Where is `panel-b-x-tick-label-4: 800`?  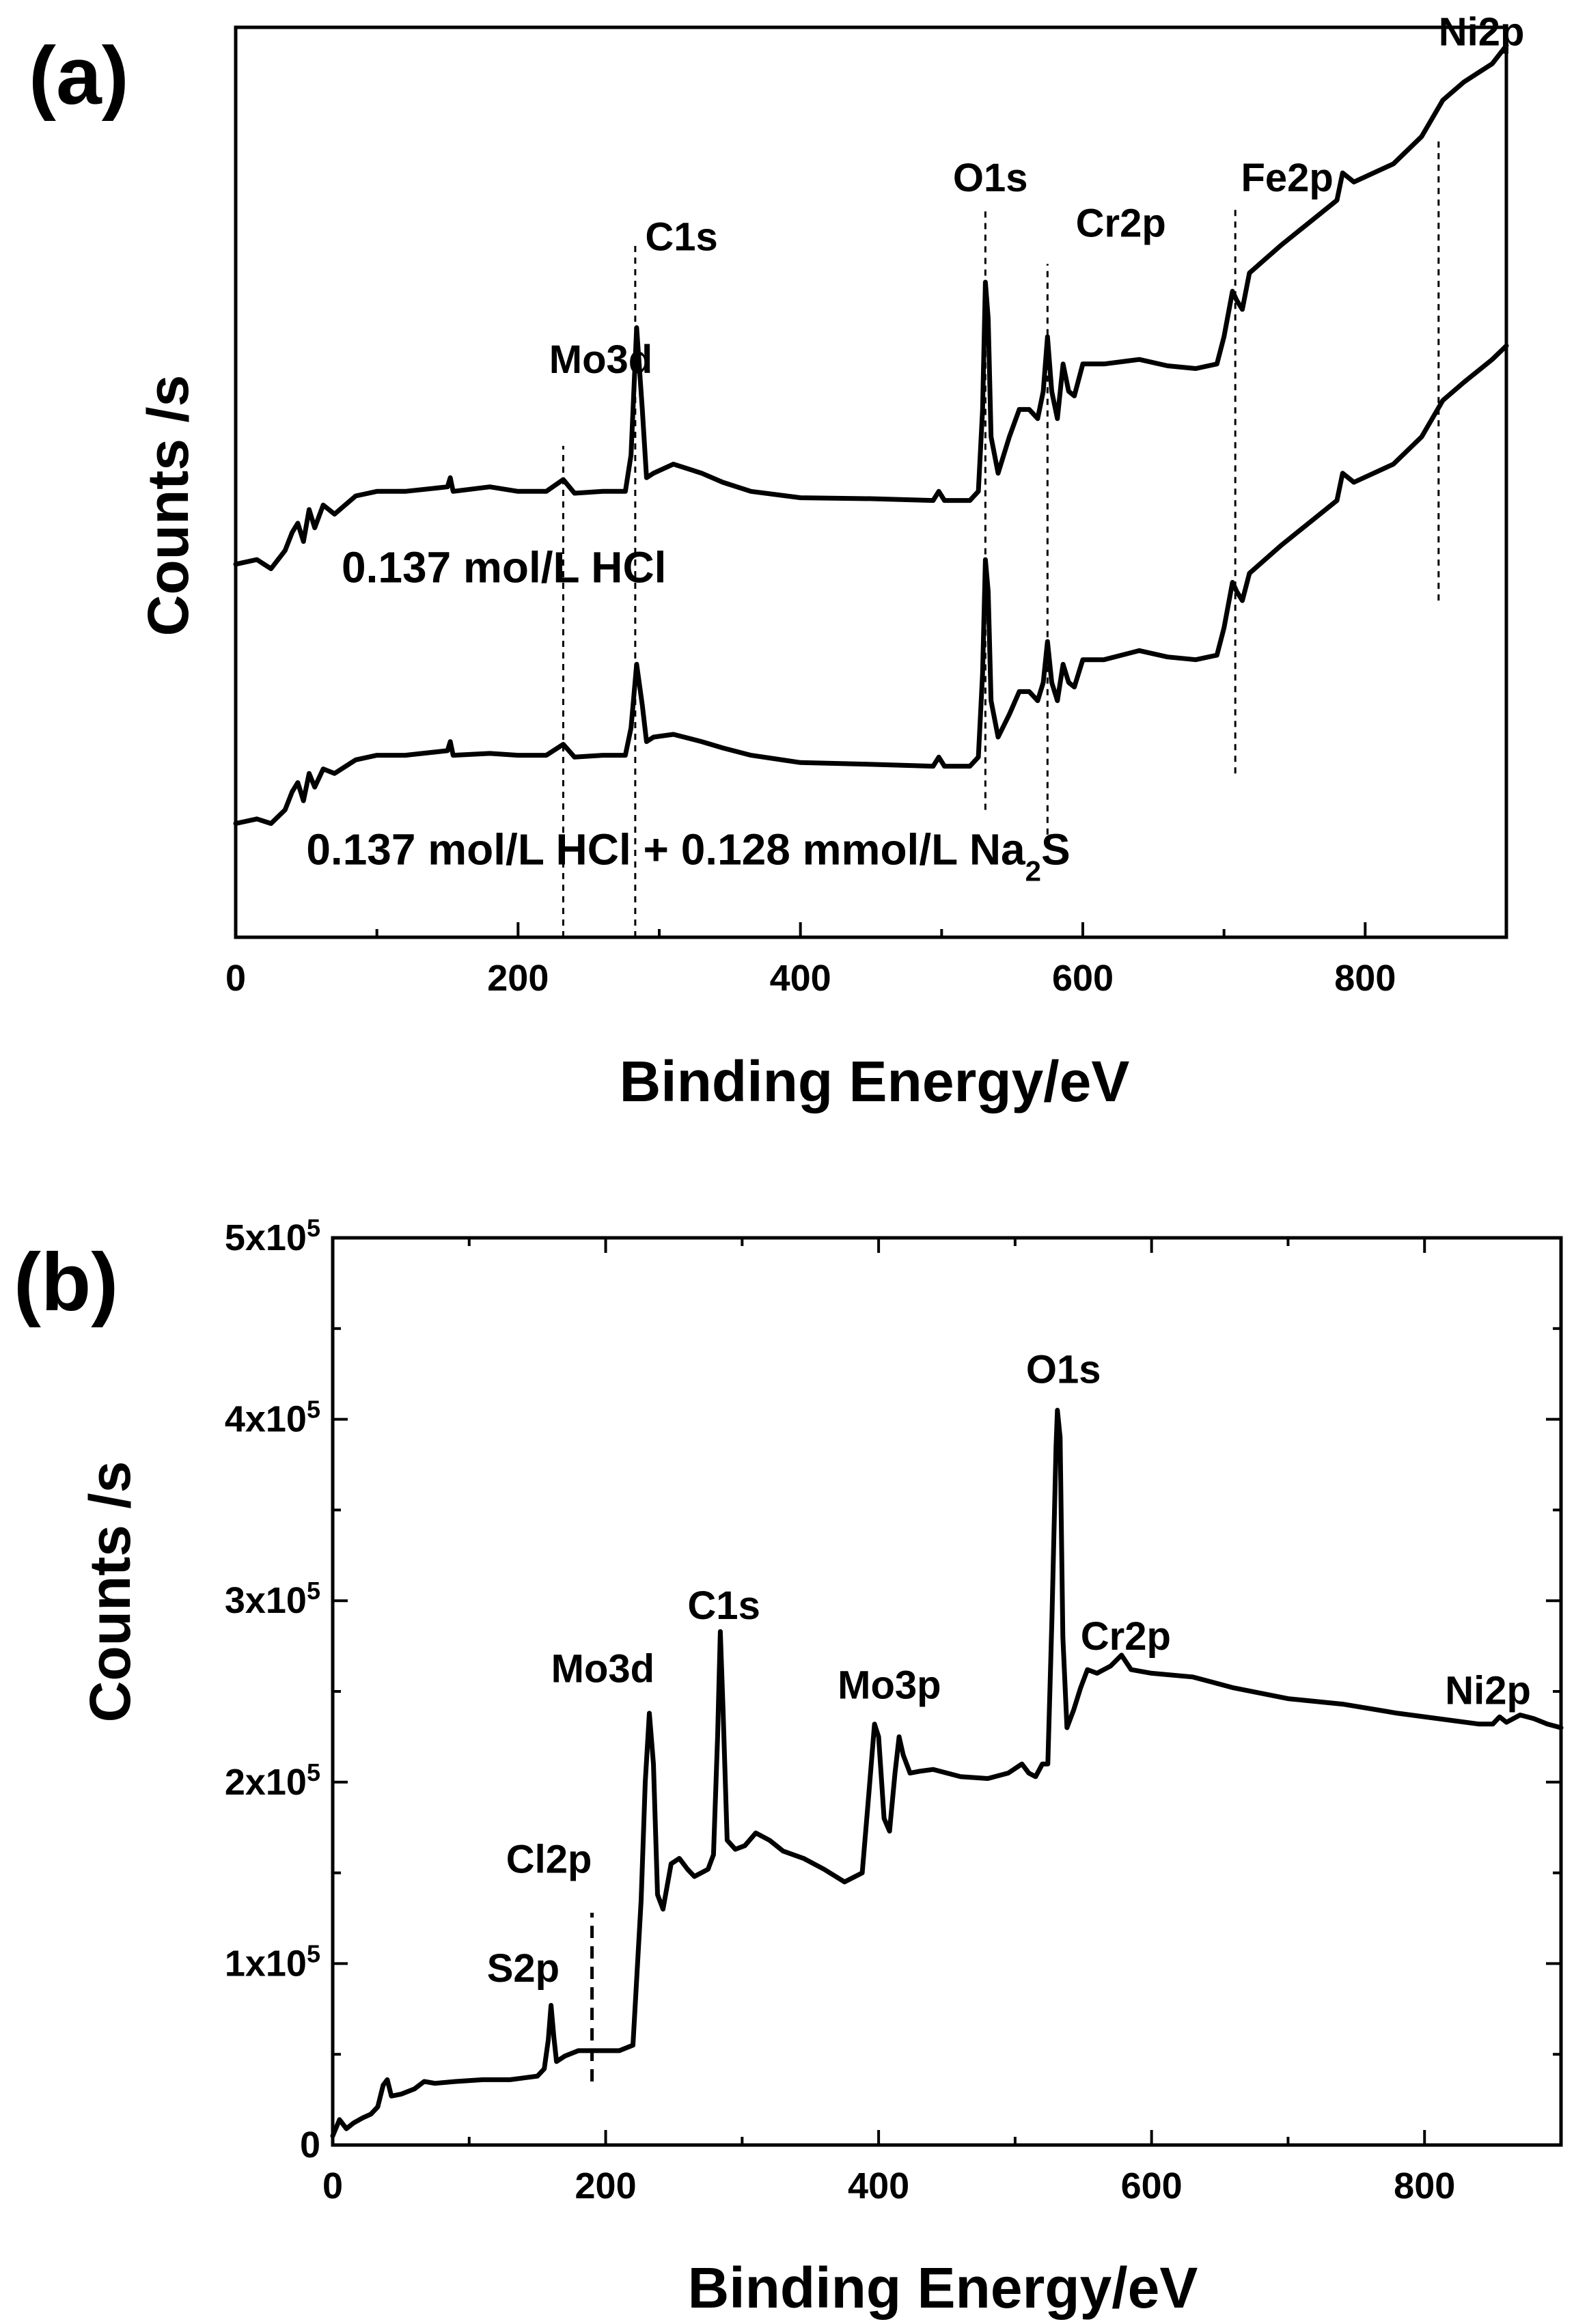
panel-b-x-tick-label-4: 800 is located at coordinates (1424, 2186).